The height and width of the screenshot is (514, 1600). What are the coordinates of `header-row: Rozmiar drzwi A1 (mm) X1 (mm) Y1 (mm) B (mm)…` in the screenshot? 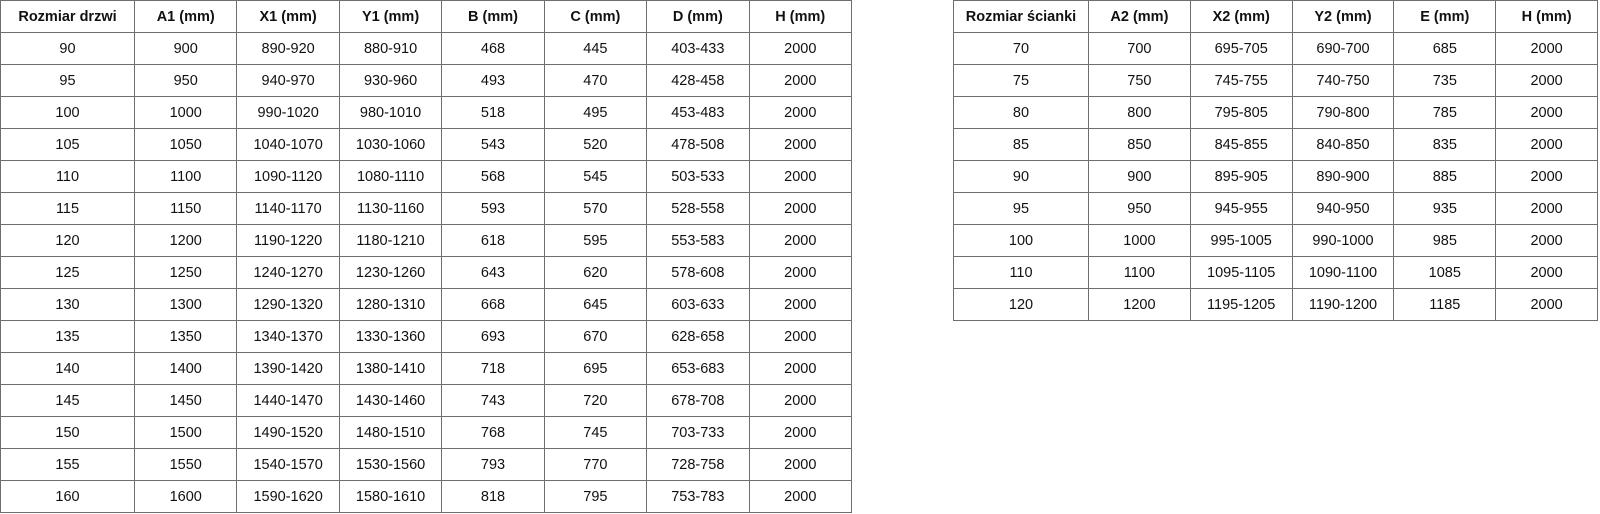 It's located at (426, 16).